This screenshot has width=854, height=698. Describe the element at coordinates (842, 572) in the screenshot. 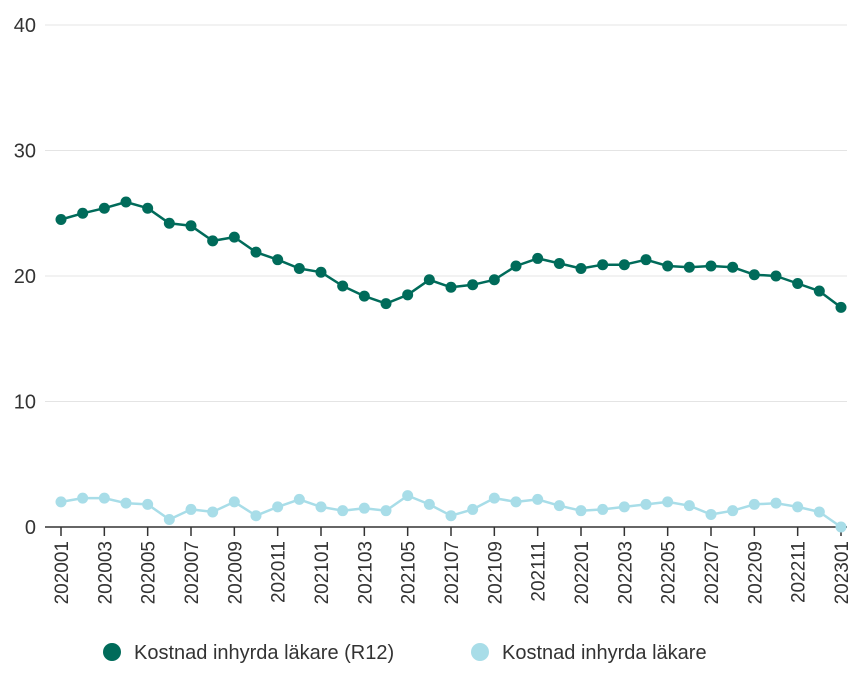

I see `x-tick-label: 202301` at that location.